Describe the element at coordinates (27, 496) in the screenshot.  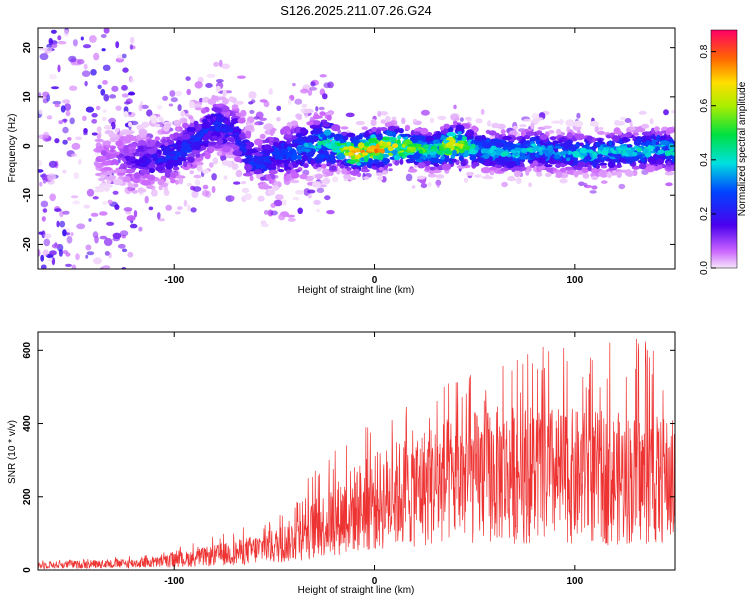
I see `snr-ytick-label: 200` at that location.